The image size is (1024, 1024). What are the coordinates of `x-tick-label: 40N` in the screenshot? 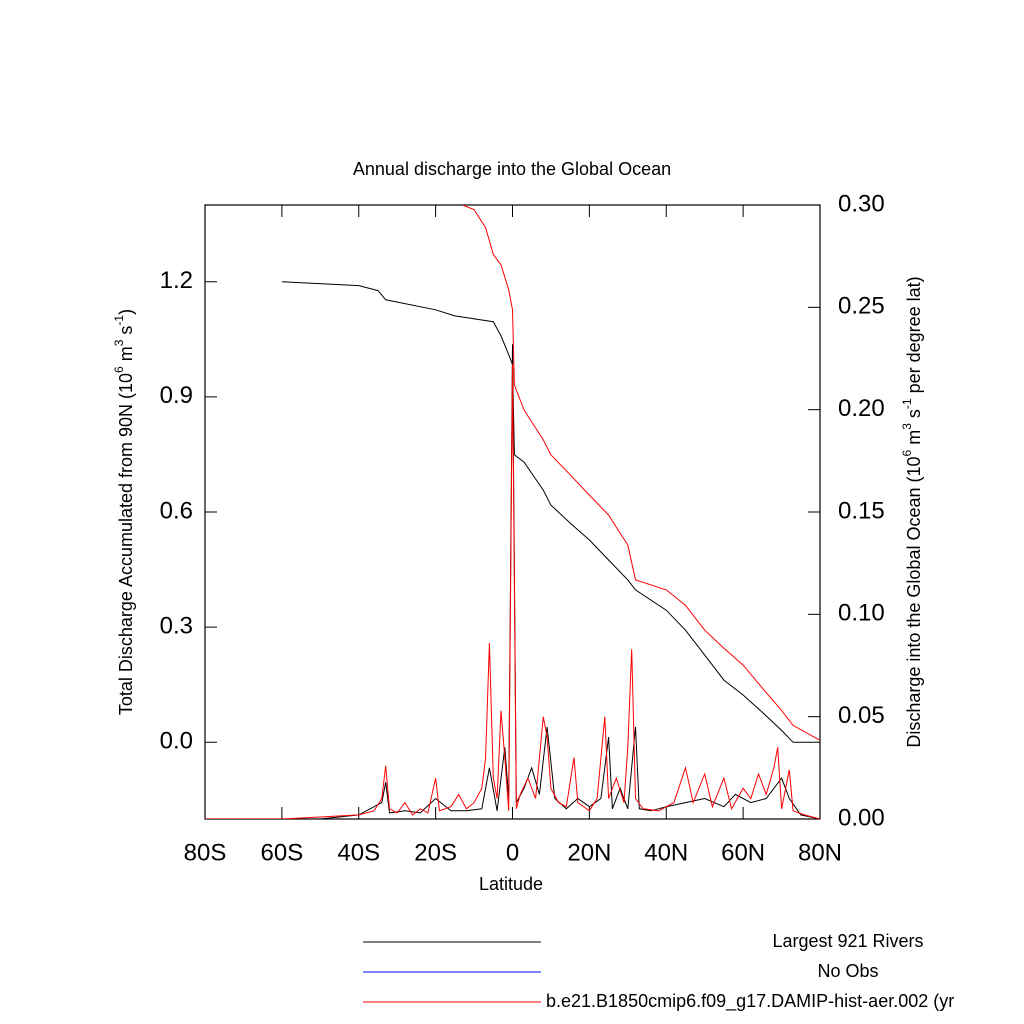 It's located at (666, 852).